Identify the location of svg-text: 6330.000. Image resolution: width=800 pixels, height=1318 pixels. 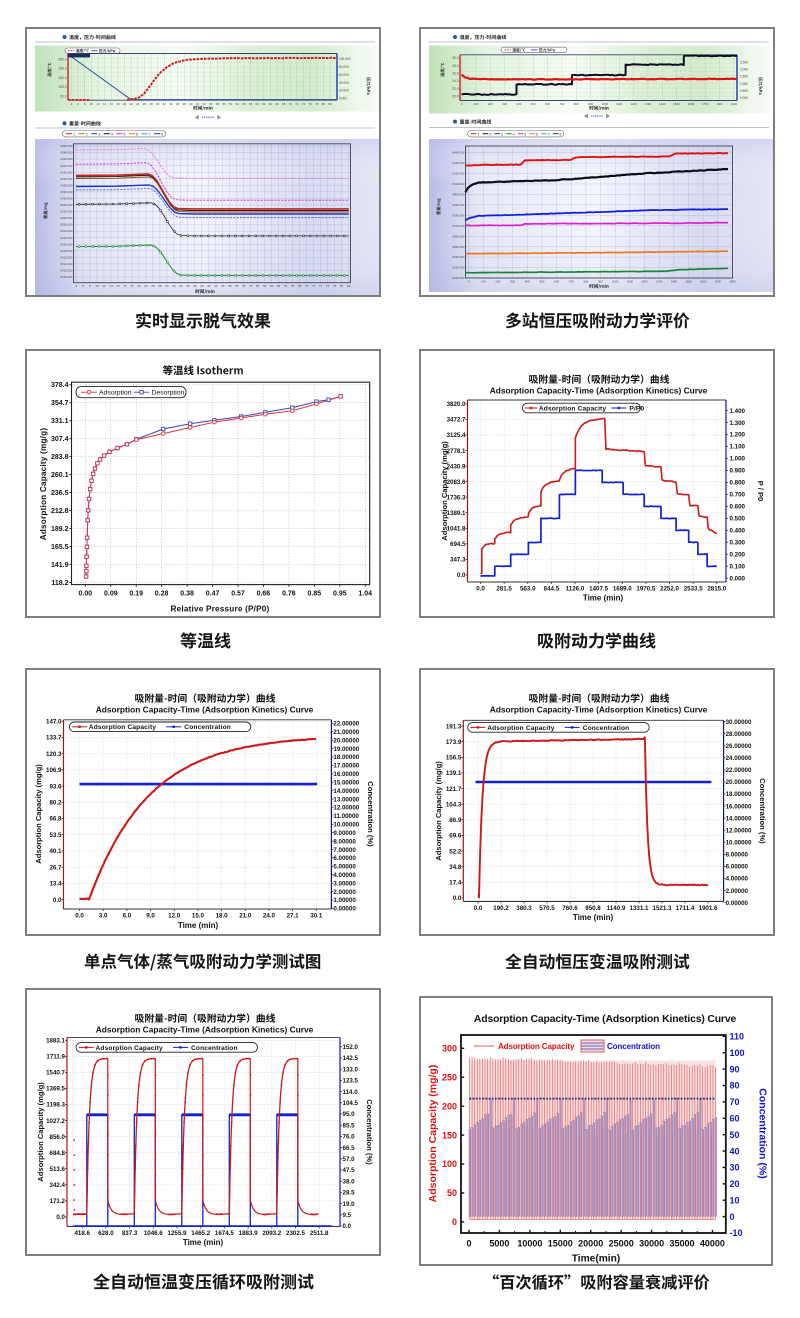
(66, 211).